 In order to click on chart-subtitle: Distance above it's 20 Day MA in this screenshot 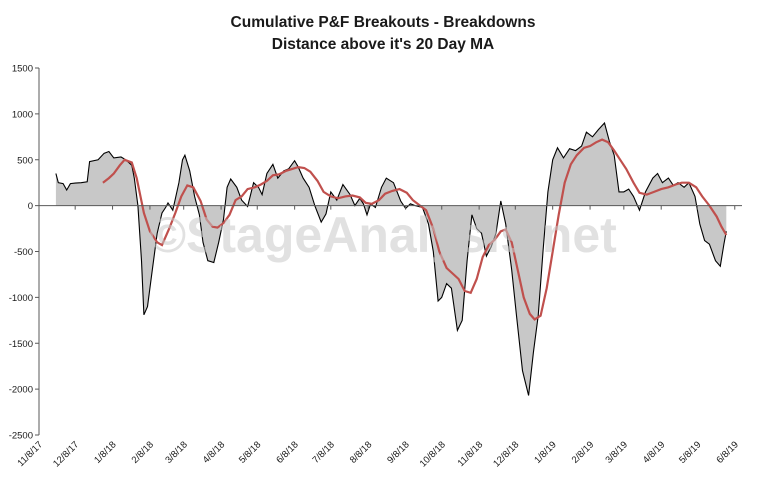, I will do `click(383, 44)`.